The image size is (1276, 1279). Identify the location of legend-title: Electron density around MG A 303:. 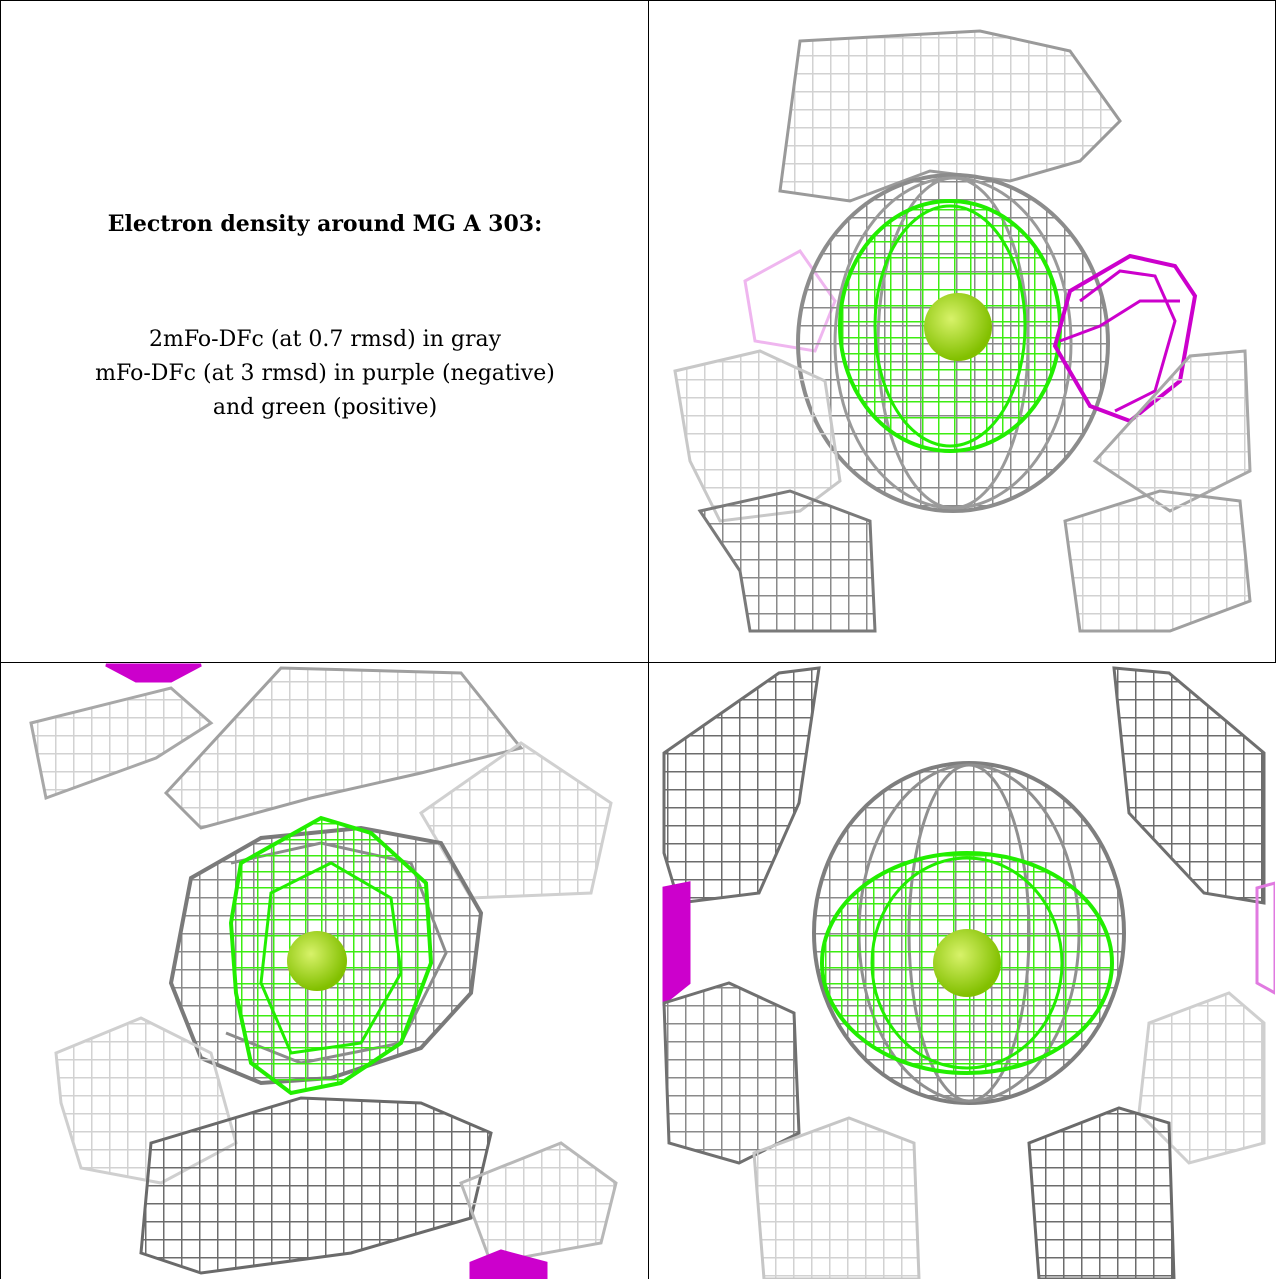
(325, 224).